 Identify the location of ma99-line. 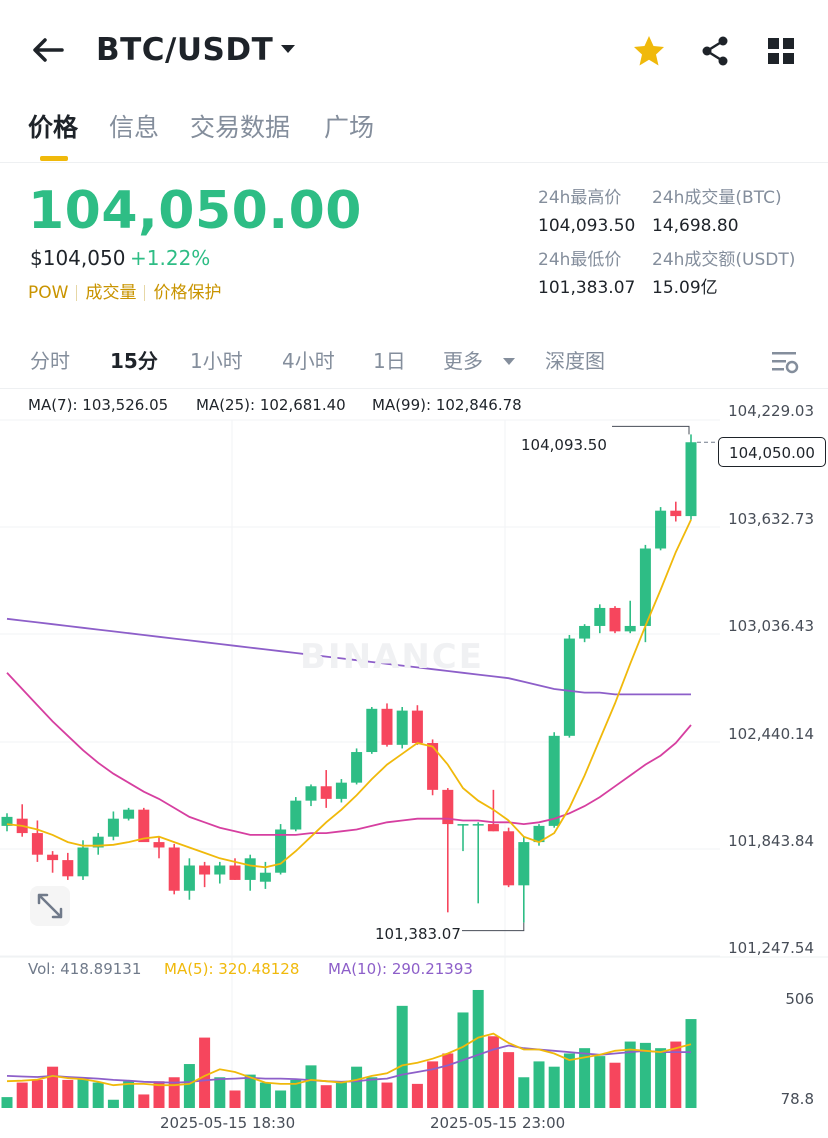
(348, 656).